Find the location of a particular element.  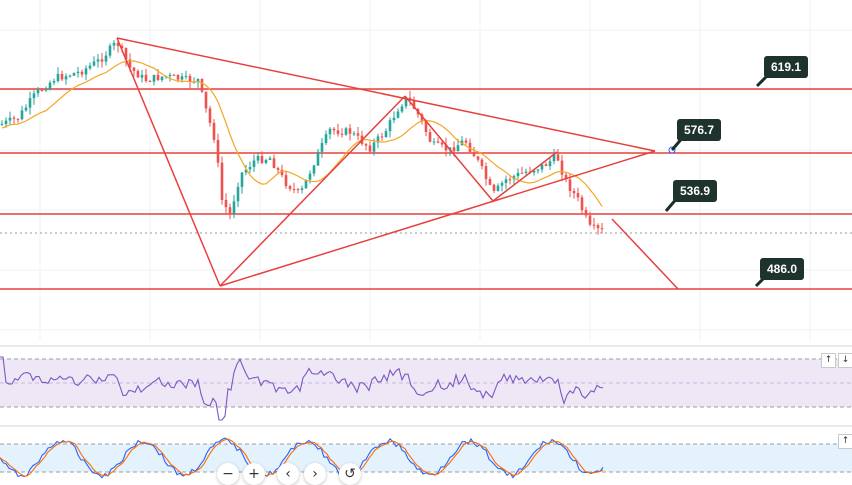

scroll-right-button: › is located at coordinates (315, 474).